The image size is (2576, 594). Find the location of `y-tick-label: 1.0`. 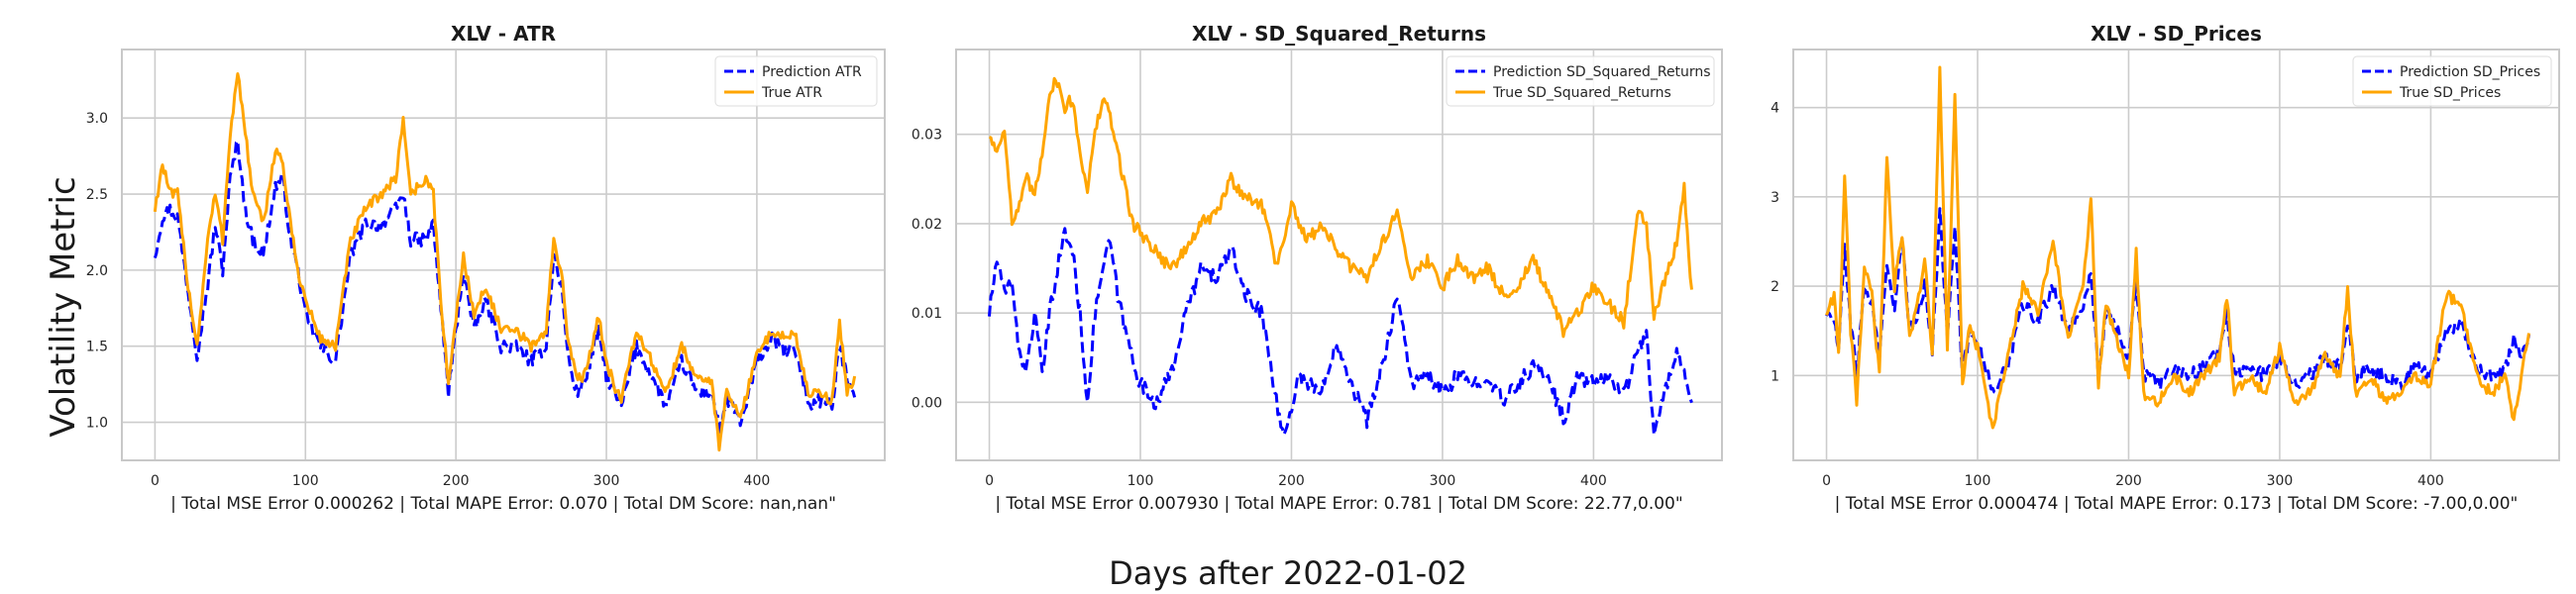

y-tick-label: 1.0 is located at coordinates (97, 424).